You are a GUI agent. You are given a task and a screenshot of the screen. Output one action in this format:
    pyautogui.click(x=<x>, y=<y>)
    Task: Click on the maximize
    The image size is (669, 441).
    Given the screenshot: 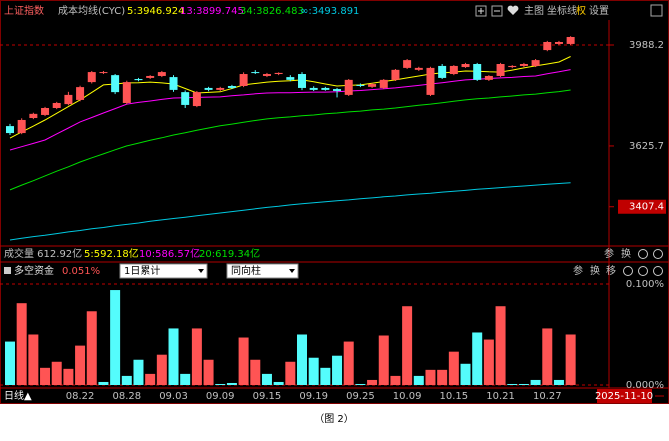 What is the action you would take?
    pyautogui.click(x=656, y=10)
    